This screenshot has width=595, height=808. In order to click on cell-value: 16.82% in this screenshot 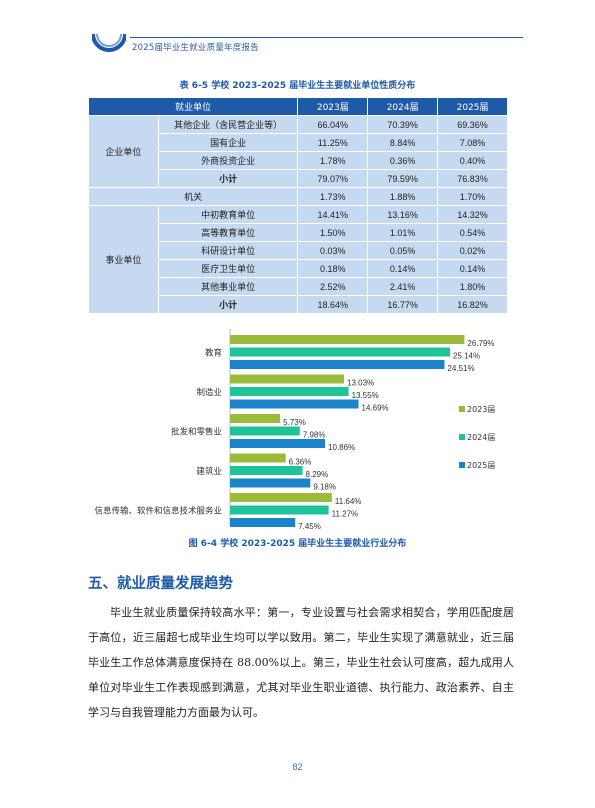, I will do `click(472, 304)`.